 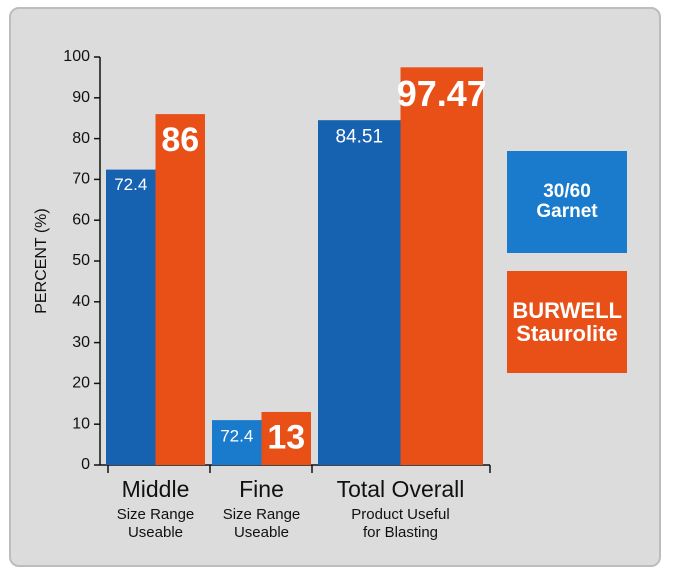 What do you see at coordinates (81, 301) in the screenshot?
I see `y-tick-label: 40` at bounding box center [81, 301].